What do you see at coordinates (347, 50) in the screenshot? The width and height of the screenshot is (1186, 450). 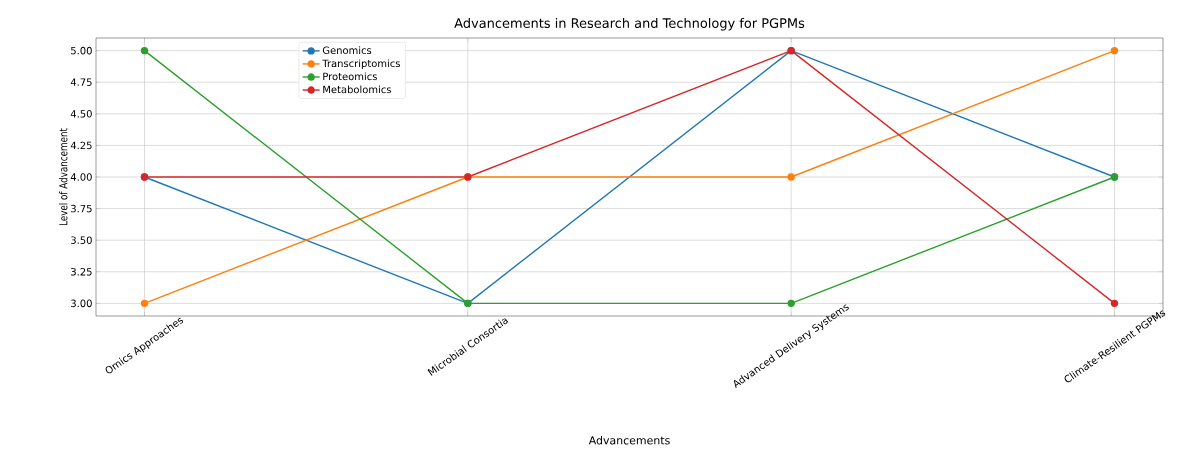 I see `legend-label: Genomics` at bounding box center [347, 50].